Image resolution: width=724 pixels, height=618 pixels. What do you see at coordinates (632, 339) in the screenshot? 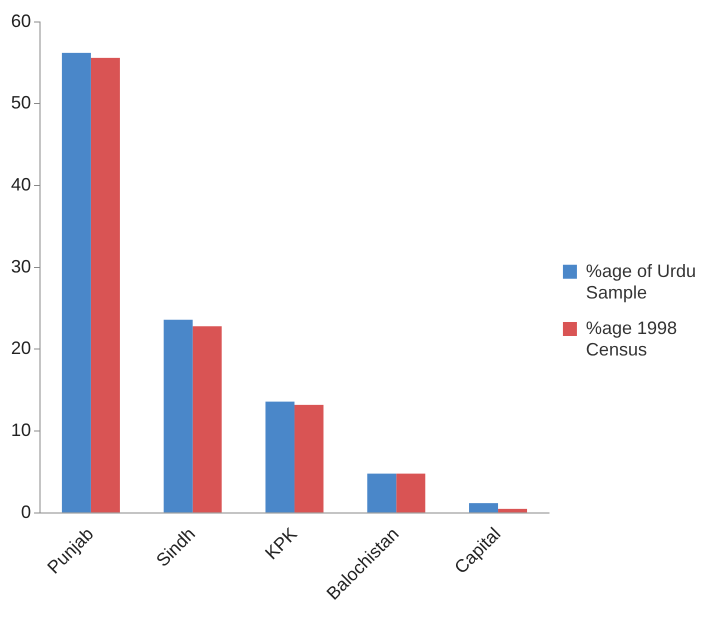
I see `legend-label: %age 1998 Census` at bounding box center [632, 339].